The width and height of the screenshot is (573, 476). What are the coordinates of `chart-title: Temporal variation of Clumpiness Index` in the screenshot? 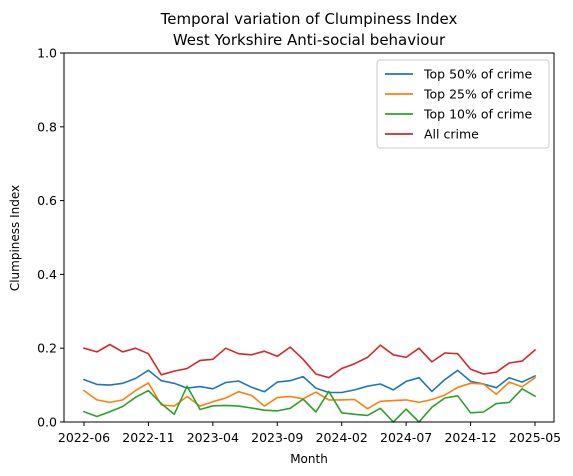 It's located at (309, 19).